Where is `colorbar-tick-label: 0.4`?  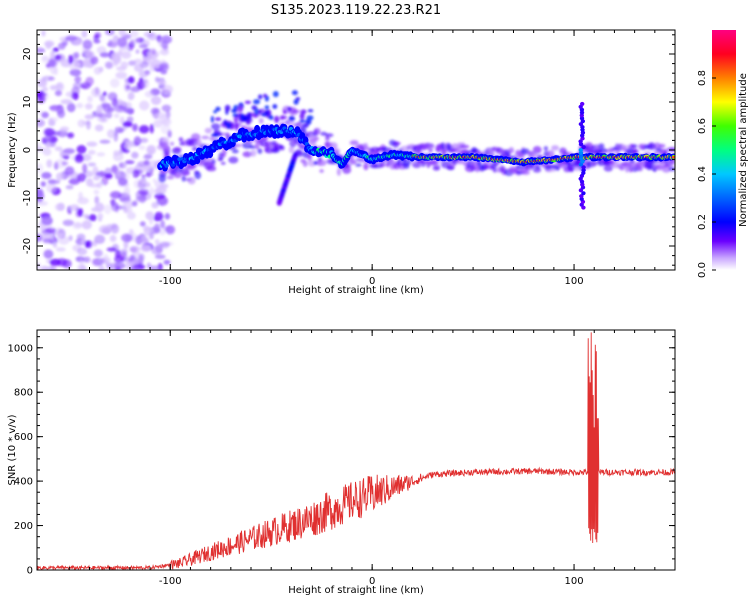
colorbar-tick-label: 0.4 is located at coordinates (702, 174).